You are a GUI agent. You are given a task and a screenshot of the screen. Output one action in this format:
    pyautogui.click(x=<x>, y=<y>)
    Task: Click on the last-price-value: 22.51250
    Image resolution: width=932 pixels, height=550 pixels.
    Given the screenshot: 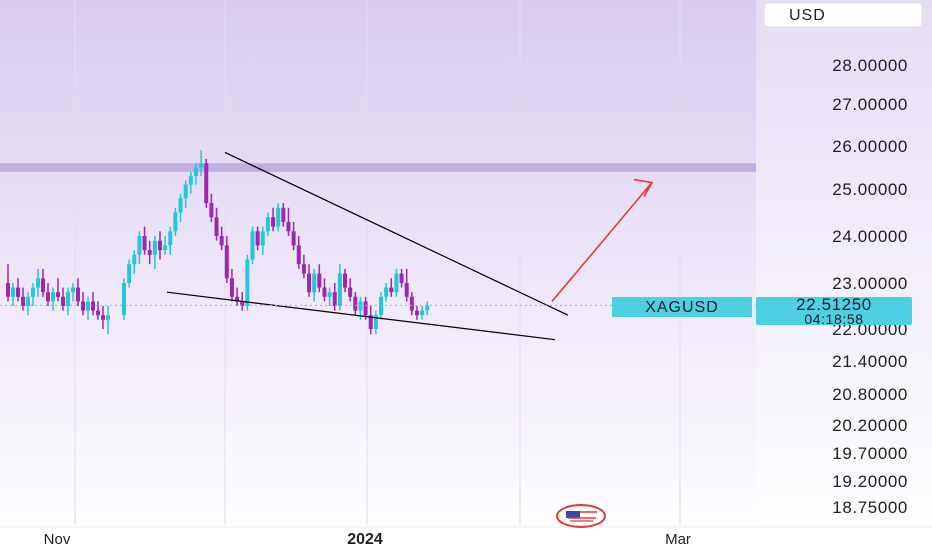 What is the action you would take?
    pyautogui.click(x=834, y=304)
    